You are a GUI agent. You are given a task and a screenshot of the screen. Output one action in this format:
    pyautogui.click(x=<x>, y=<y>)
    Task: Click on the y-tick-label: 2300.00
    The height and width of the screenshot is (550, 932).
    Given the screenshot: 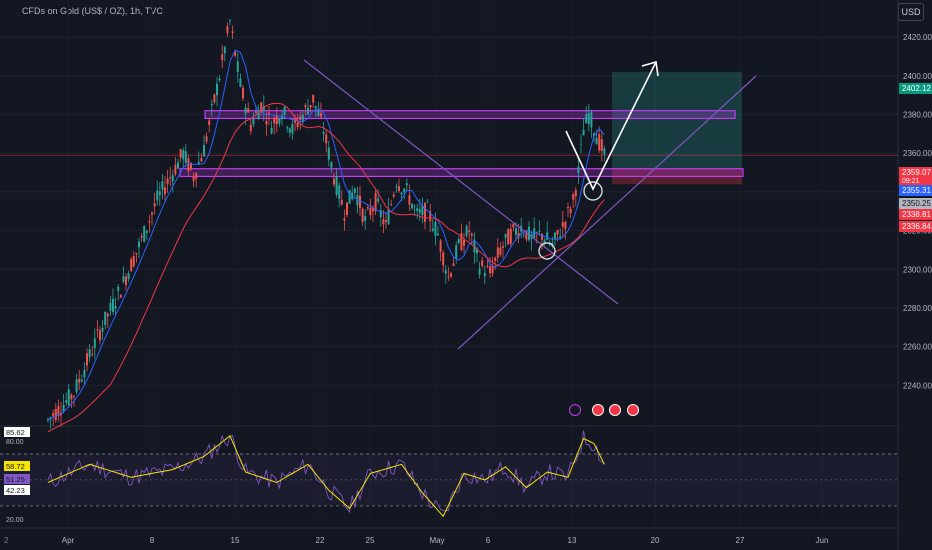 What is the action you would take?
    pyautogui.click(x=917, y=269)
    